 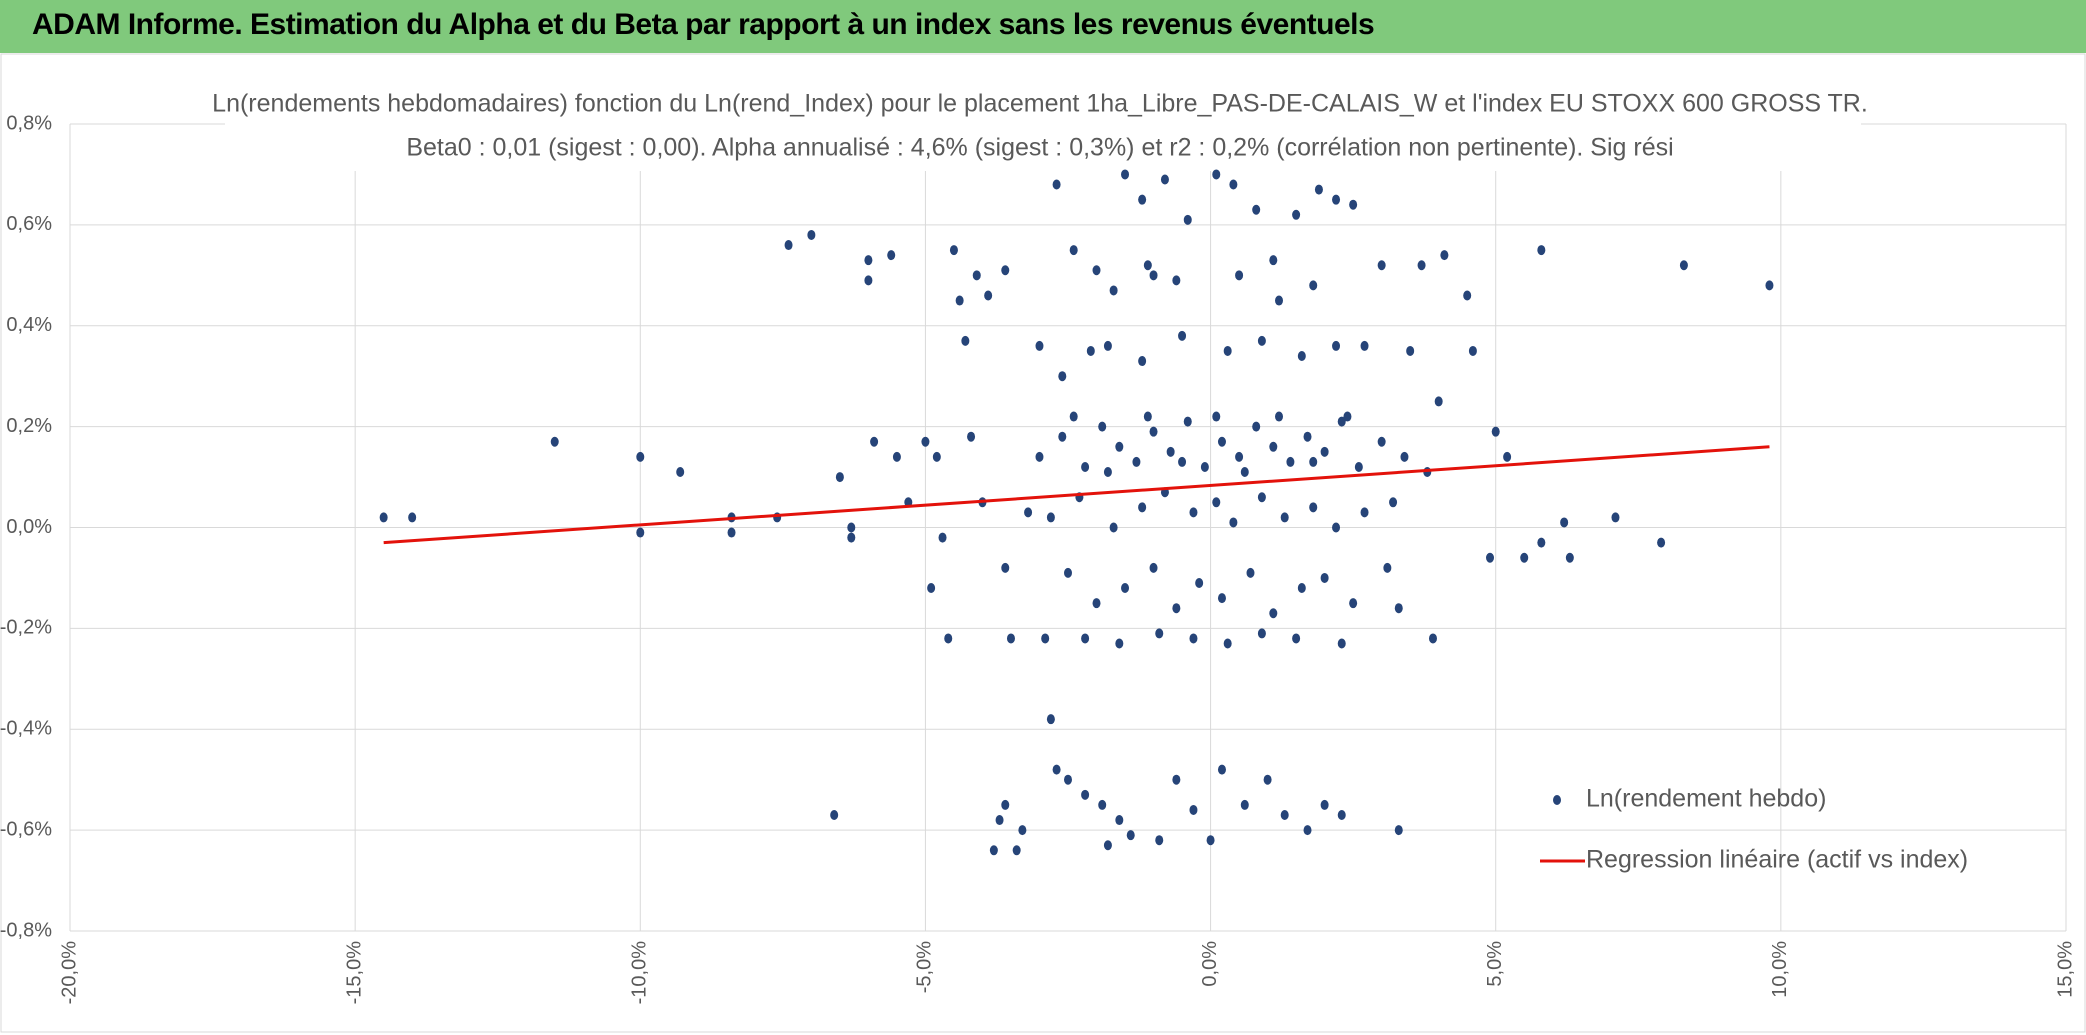 What do you see at coordinates (2065, 969) in the screenshot?
I see `x-tick-label: 15,0%` at bounding box center [2065, 969].